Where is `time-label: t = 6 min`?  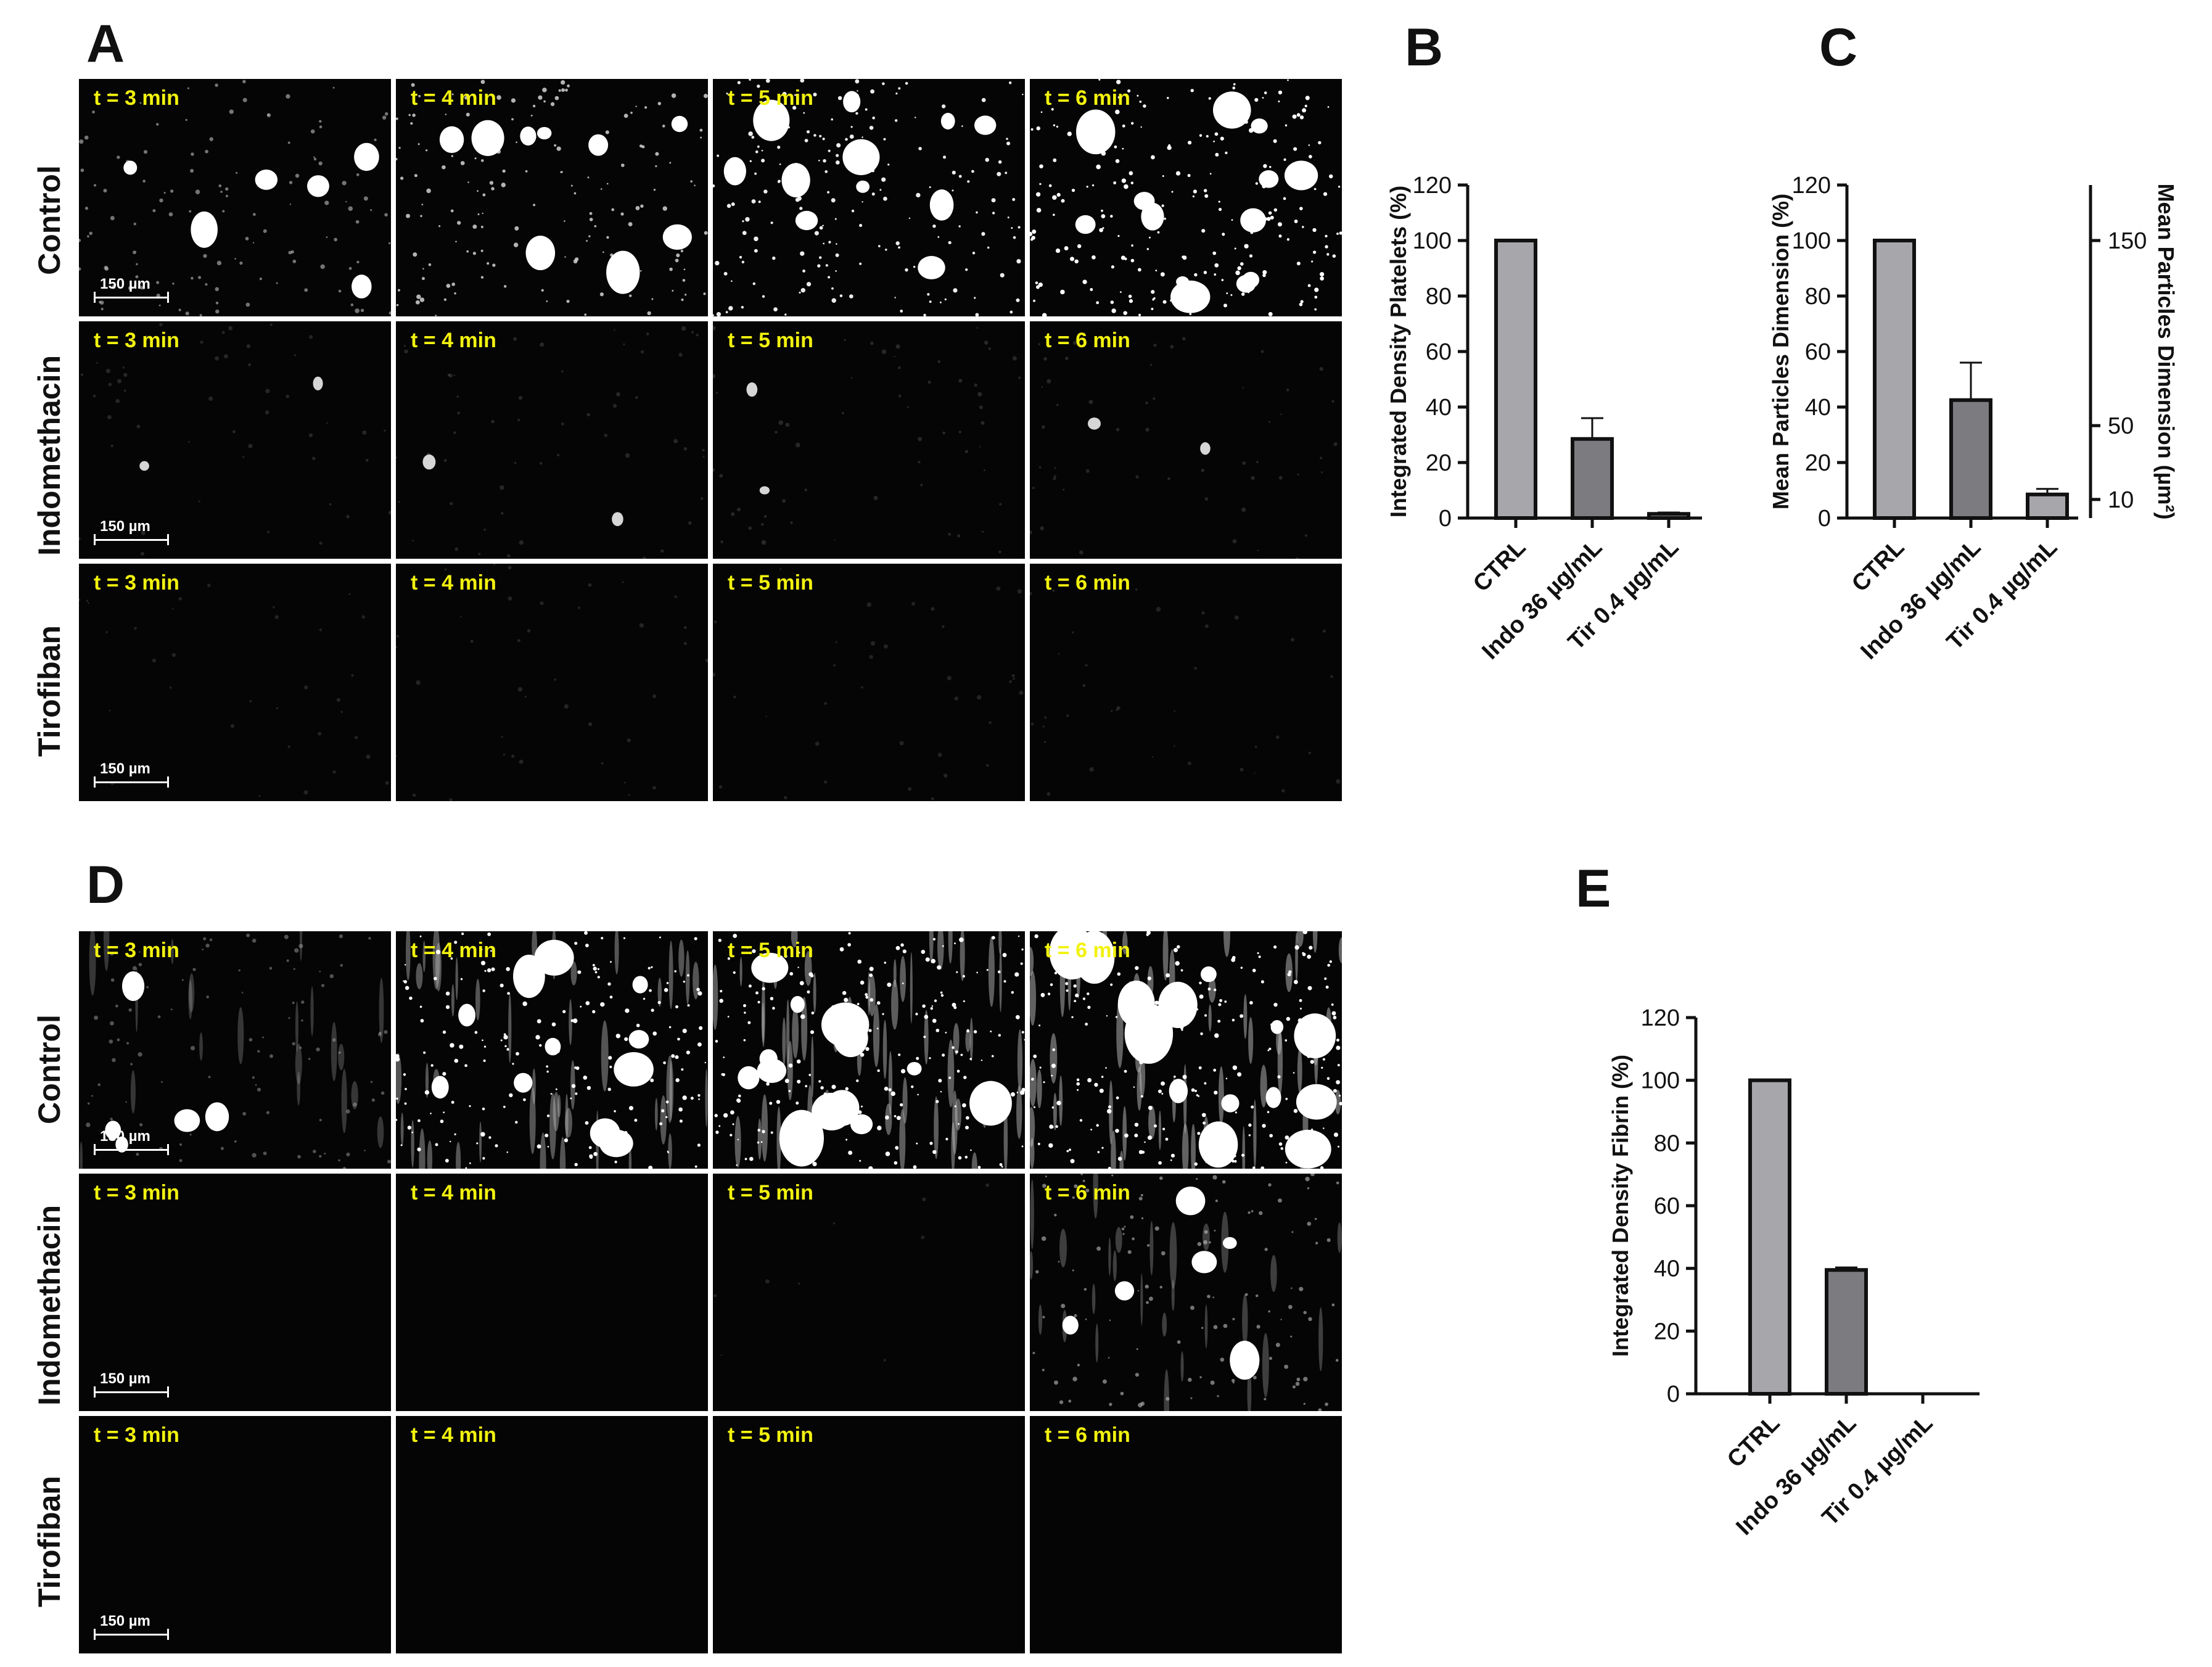 time-label: t = 6 min is located at coordinates (1087, 1435).